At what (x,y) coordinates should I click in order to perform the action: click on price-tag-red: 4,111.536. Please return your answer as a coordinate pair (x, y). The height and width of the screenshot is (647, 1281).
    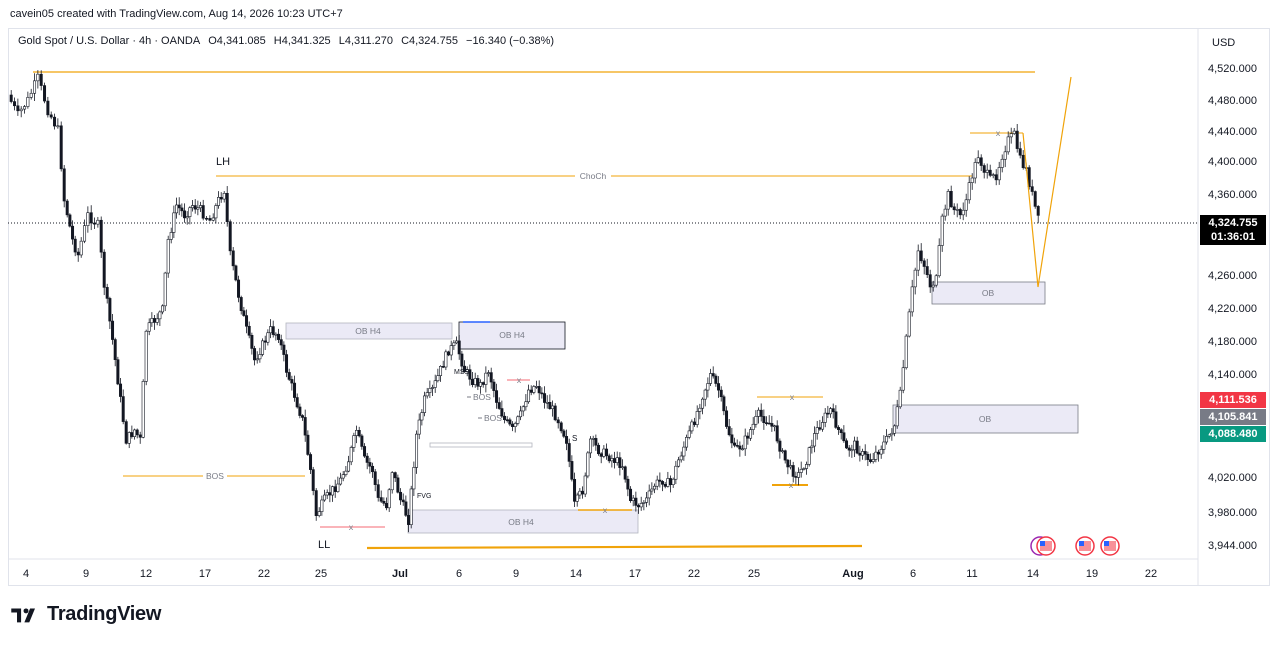
    Looking at the image, I should click on (1233, 400).